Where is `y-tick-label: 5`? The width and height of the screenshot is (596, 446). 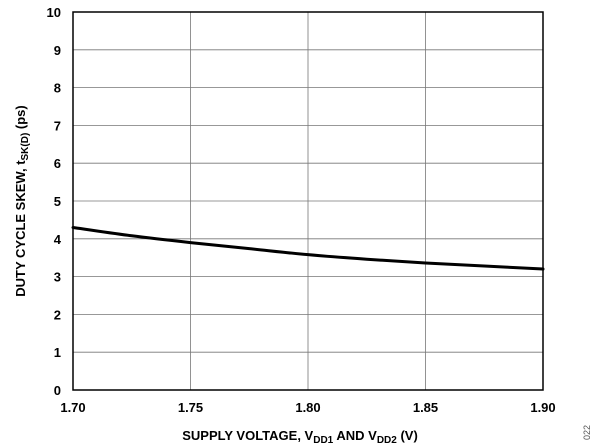 y-tick-label: 5 is located at coordinates (57, 201).